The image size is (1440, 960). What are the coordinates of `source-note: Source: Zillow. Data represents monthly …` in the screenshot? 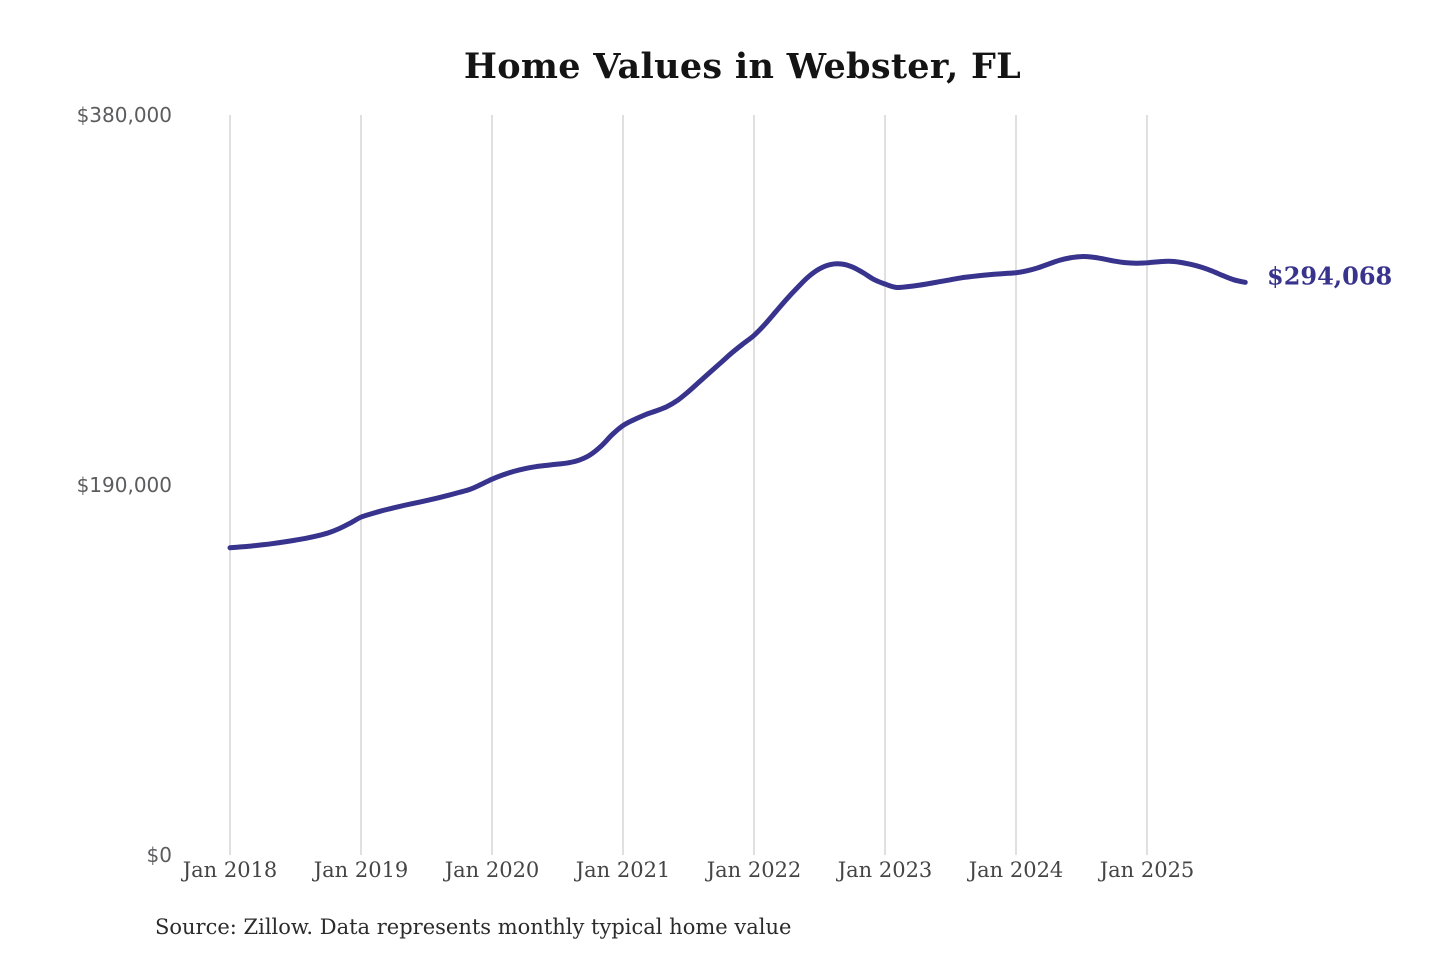 It's located at (473, 927).